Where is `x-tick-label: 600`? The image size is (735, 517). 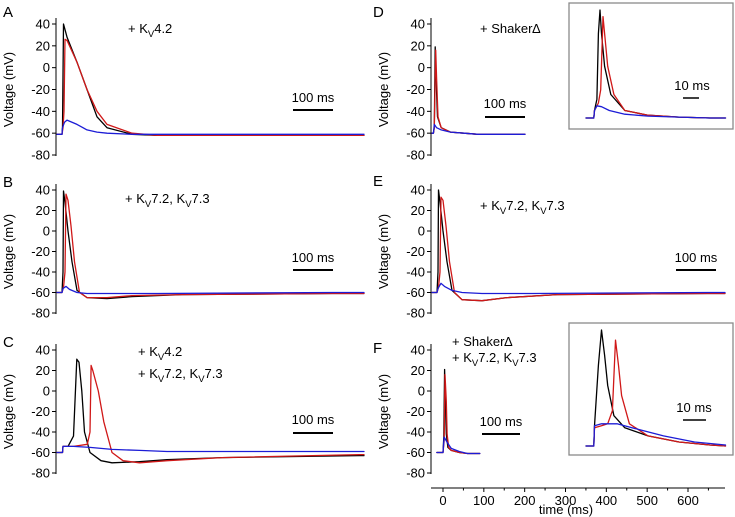
x-tick-label: 600 is located at coordinates (688, 500).